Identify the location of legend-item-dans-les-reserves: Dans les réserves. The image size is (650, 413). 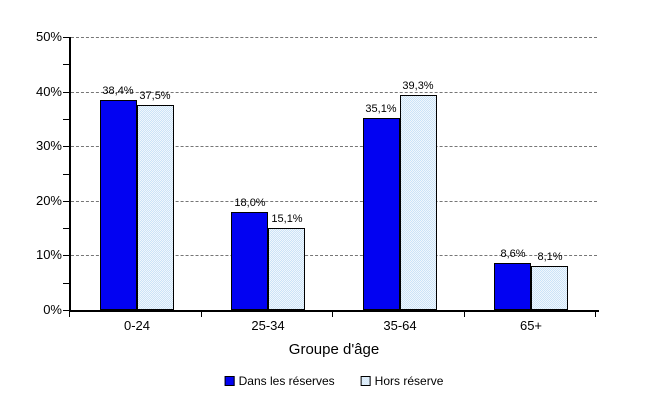
(279, 381).